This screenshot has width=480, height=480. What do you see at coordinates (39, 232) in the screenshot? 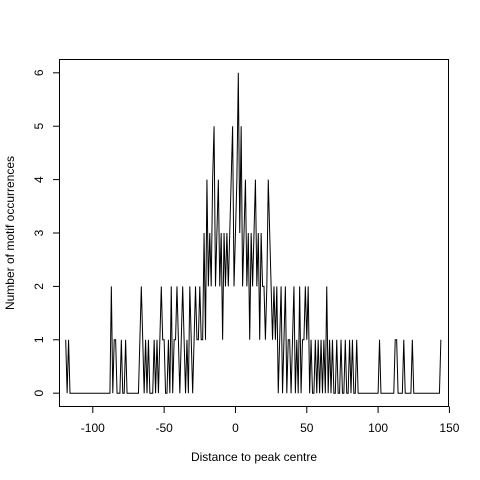
I see `y-tick-label: 3` at bounding box center [39, 232].